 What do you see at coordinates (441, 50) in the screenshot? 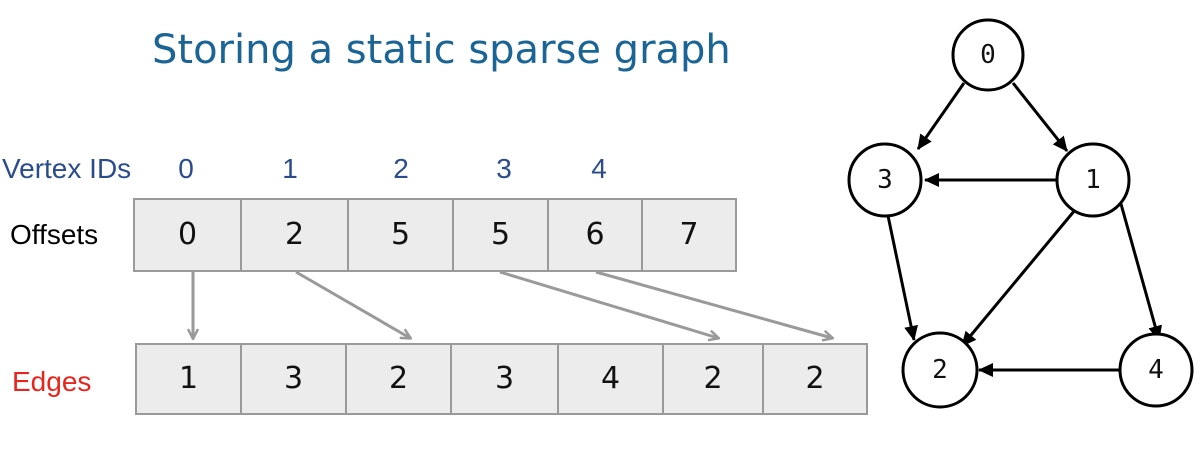
I see `page-title: Storing a static sparse graph` at bounding box center [441, 50].